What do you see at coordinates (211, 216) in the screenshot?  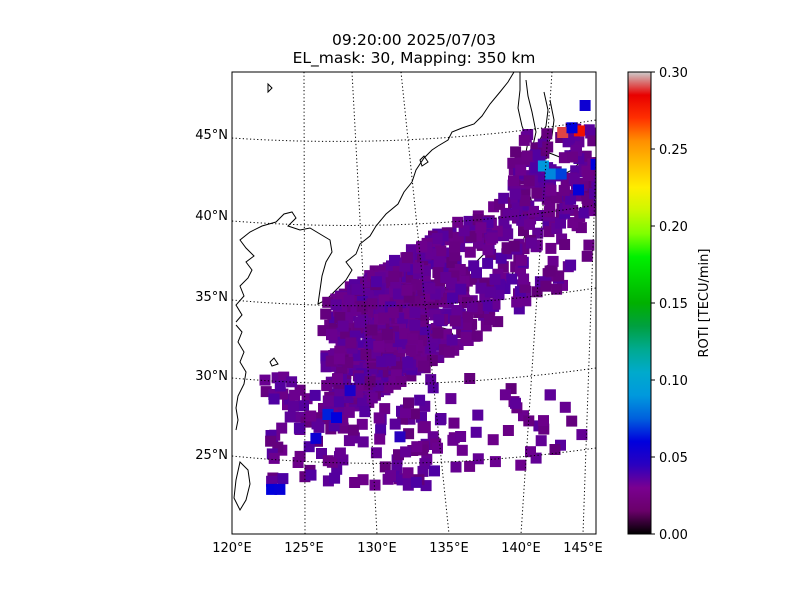 I see `lat-tick-label: 40°N` at bounding box center [211, 216].